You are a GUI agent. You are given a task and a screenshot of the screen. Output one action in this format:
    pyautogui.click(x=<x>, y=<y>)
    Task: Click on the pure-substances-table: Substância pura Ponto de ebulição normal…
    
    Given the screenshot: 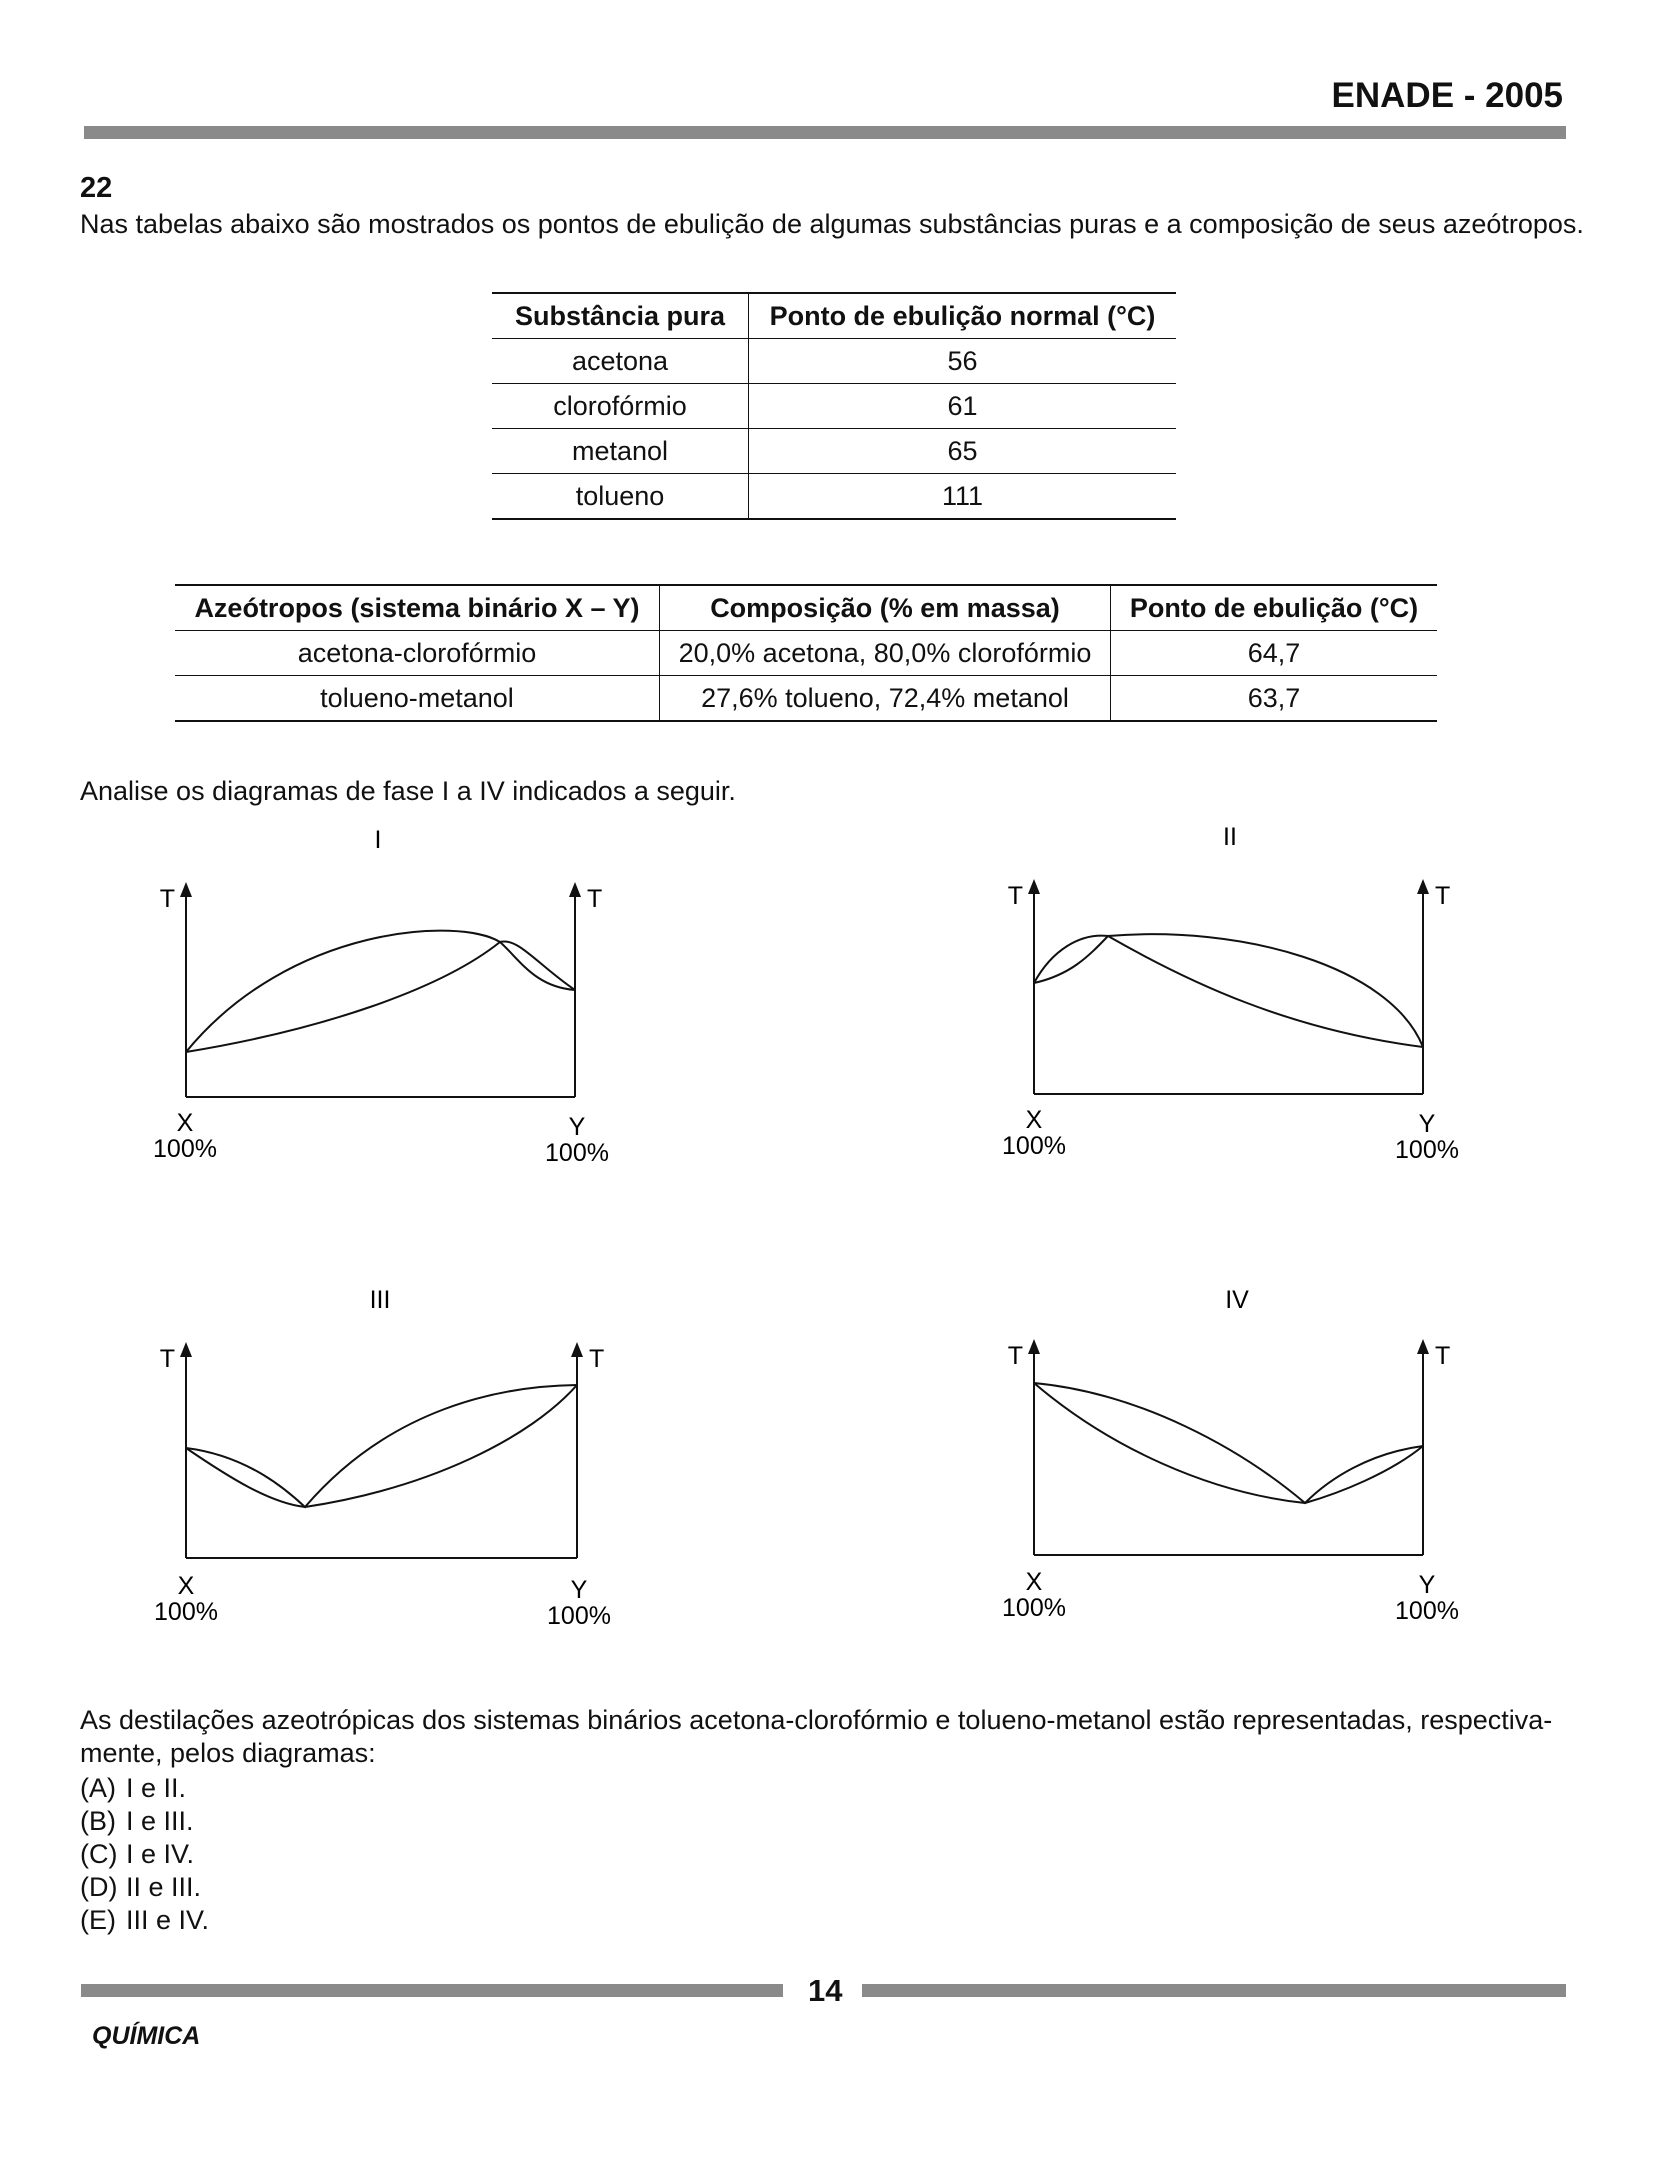 What is the action you would take?
    pyautogui.click(x=834, y=406)
    